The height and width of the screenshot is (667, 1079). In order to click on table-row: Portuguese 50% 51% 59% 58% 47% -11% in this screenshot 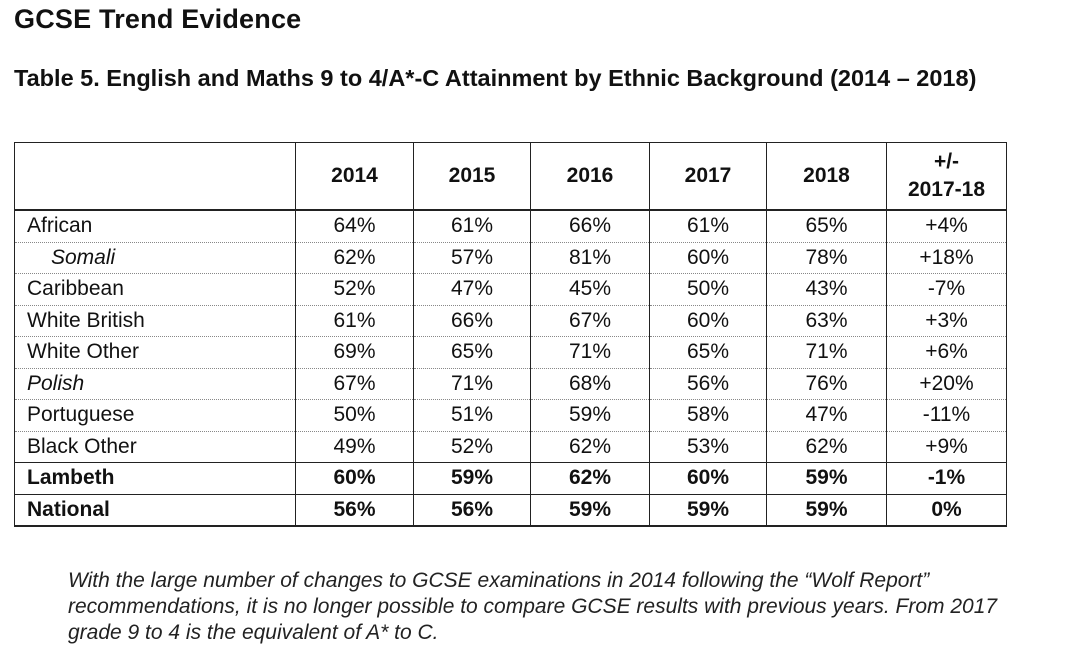, I will do `click(510, 415)`.